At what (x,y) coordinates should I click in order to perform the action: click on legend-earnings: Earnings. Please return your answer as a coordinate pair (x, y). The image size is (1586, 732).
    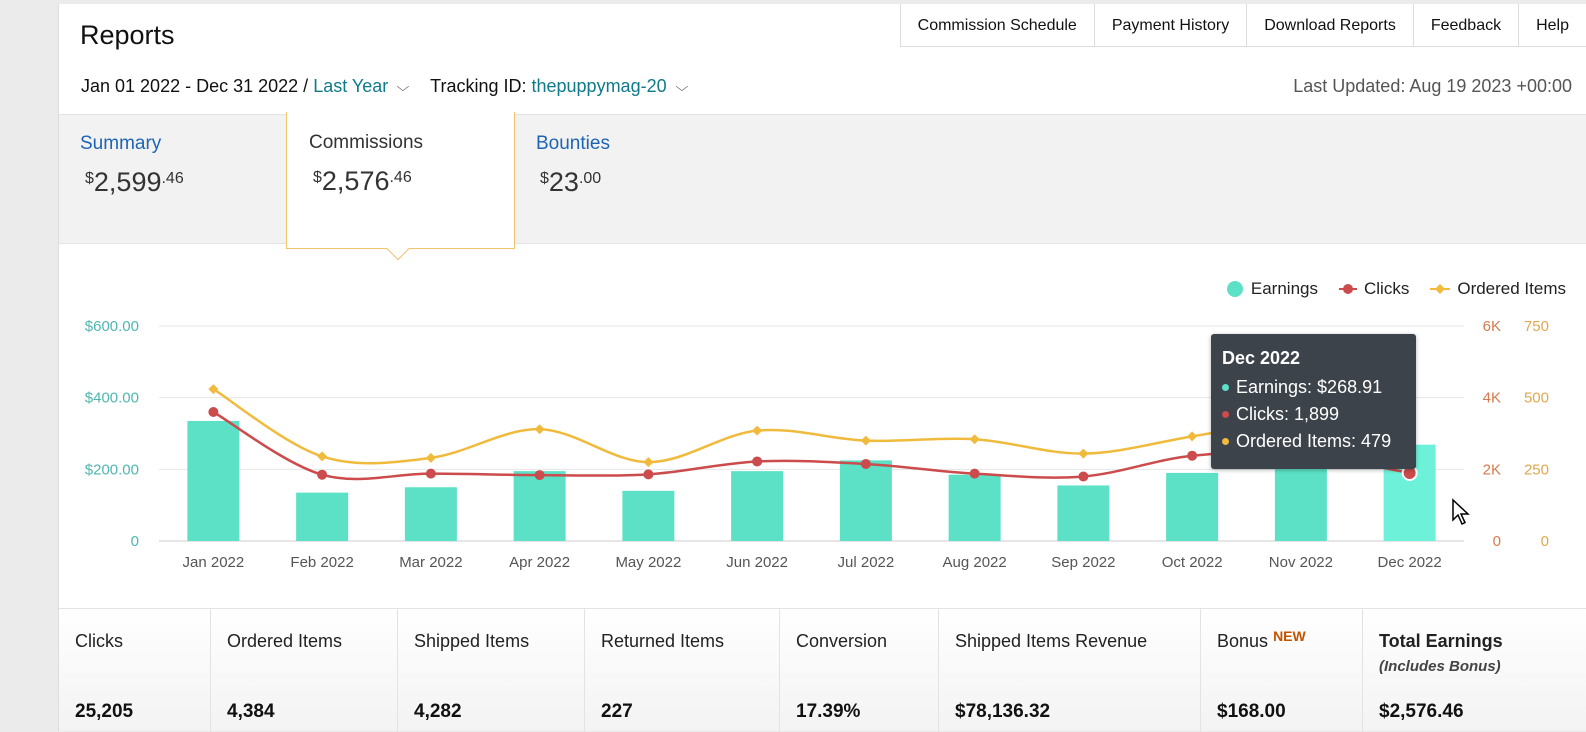
    Looking at the image, I should click on (1272, 289).